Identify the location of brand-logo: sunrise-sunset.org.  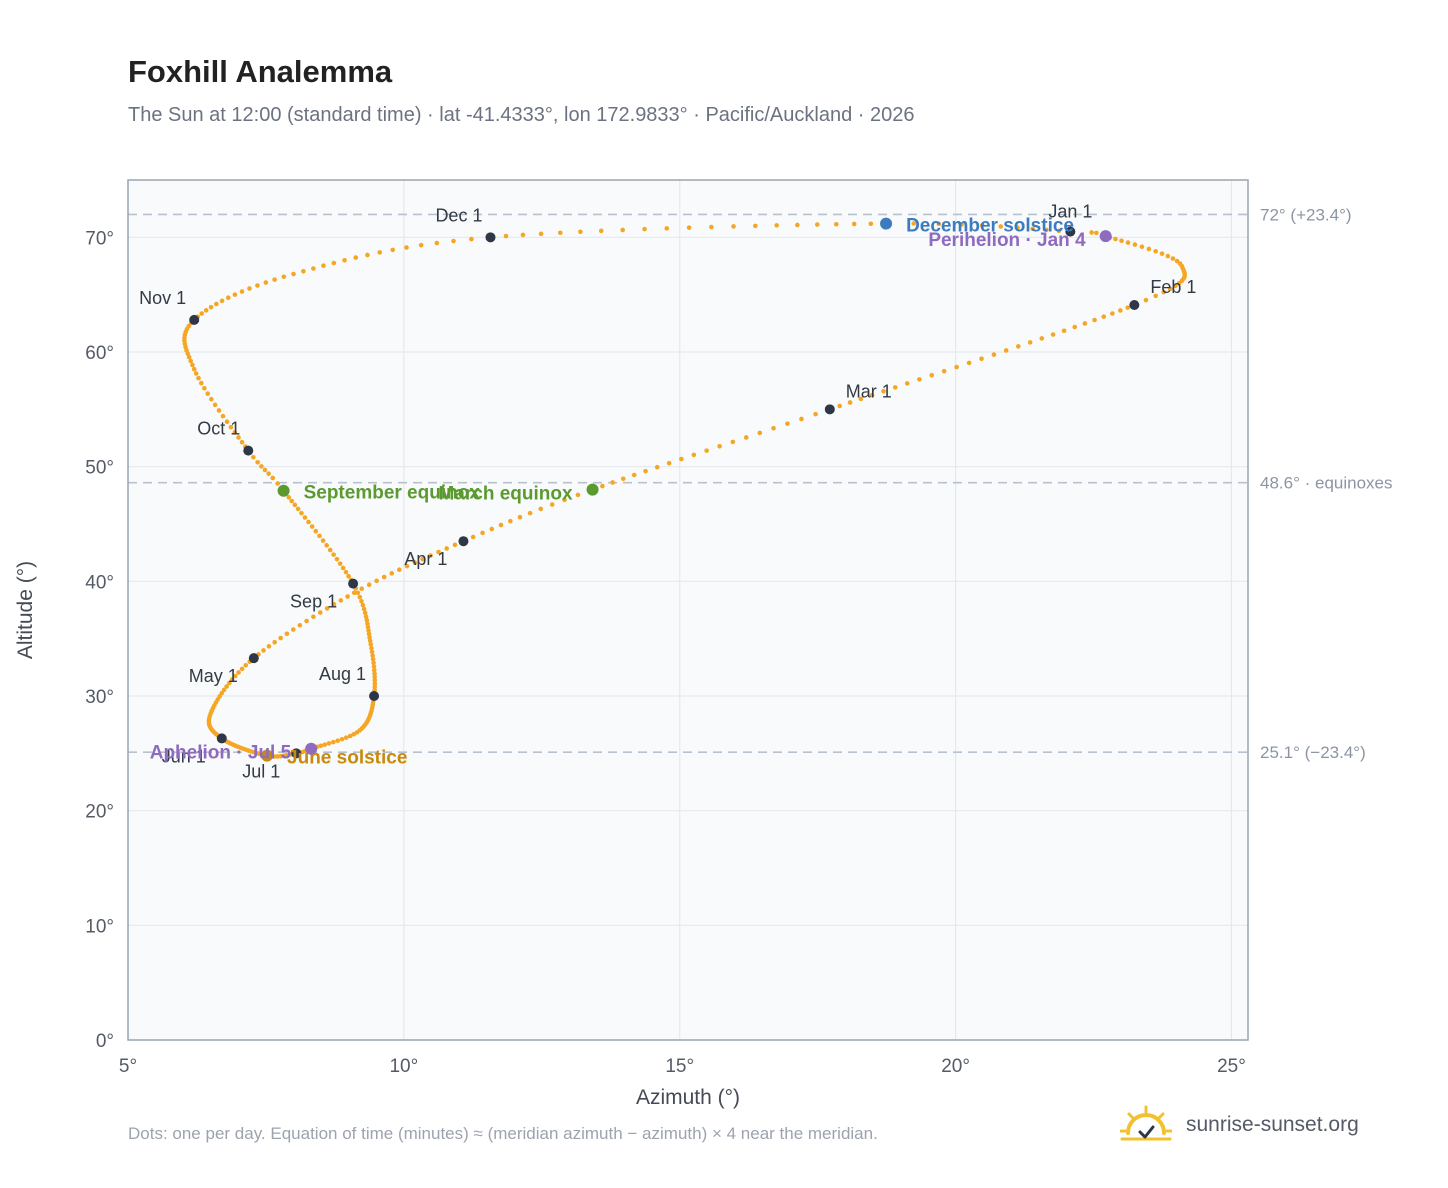
(1239, 1125).